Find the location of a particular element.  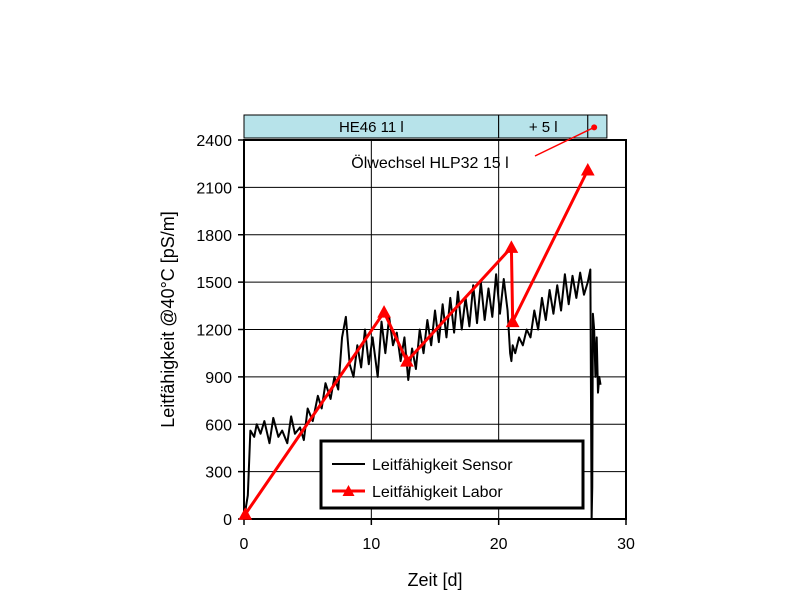

legend-entry-label: Leitfähigkeit Labor is located at coordinates (437, 492).